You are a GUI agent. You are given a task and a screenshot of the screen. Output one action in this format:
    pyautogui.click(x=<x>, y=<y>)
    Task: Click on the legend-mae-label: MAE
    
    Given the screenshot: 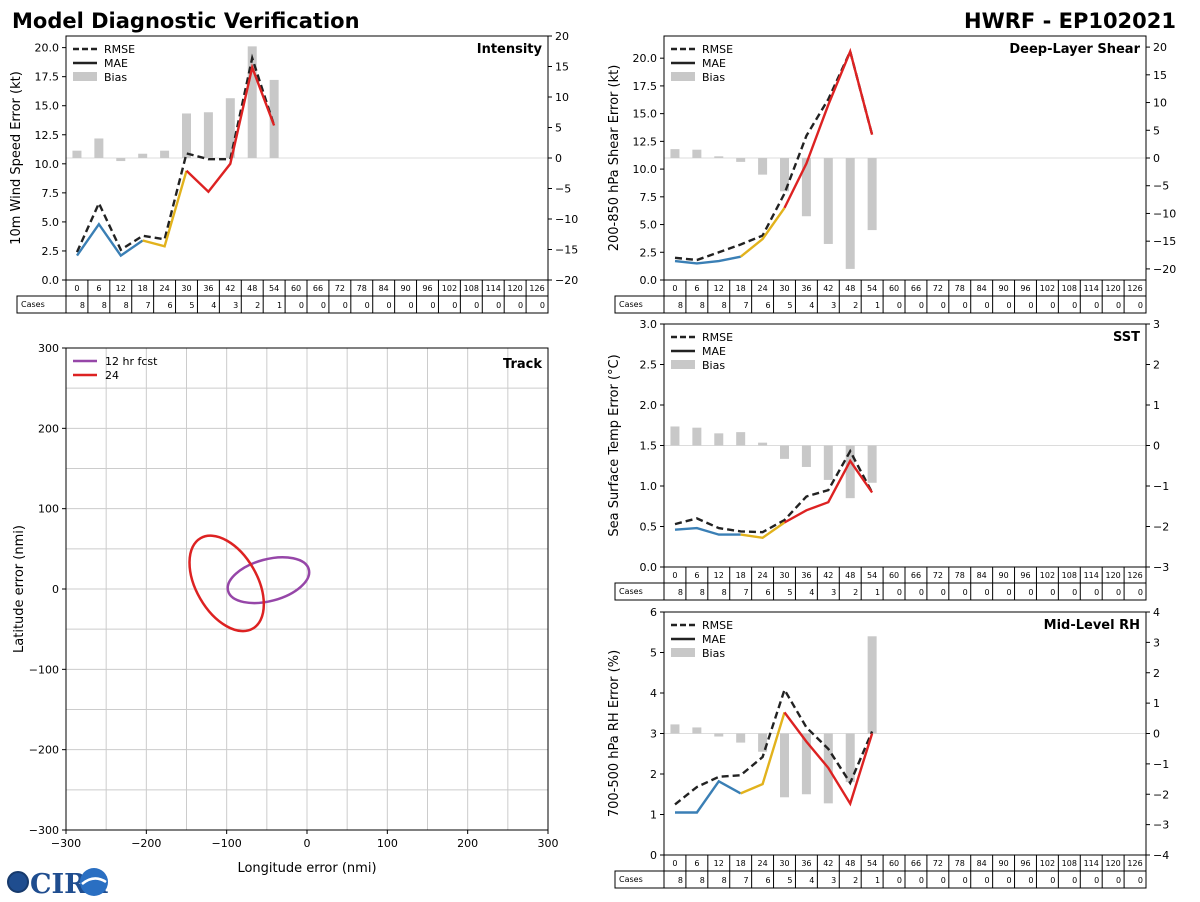 What is the action you would take?
    pyautogui.click(x=714, y=639)
    